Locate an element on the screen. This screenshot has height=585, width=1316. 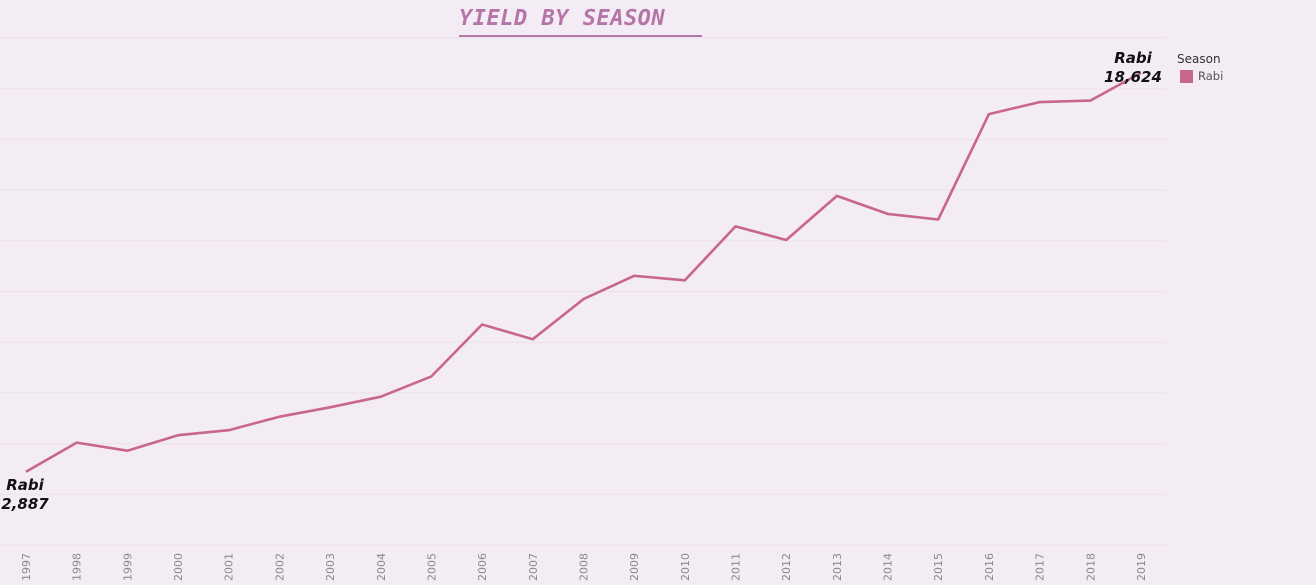
x-tick-label: 2012 is located at coordinates (786, 567).